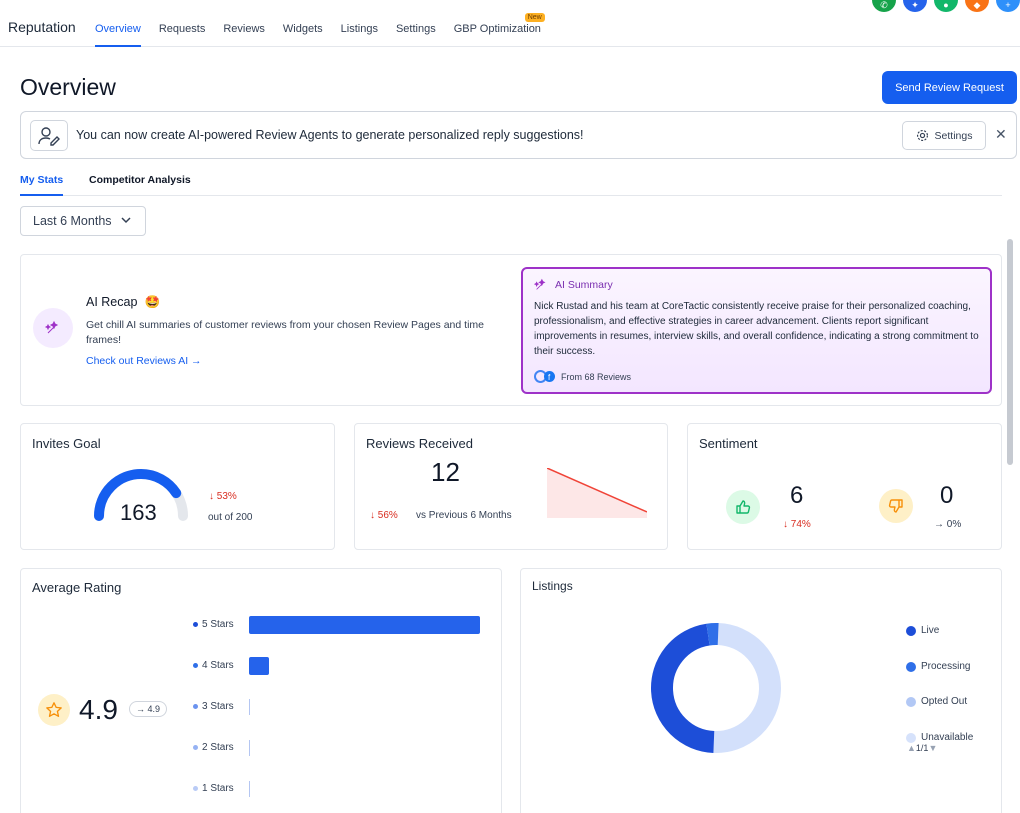 This screenshot has height=813, width=1020. I want to click on invites-goal-title: Invites Goal, so click(66, 443).